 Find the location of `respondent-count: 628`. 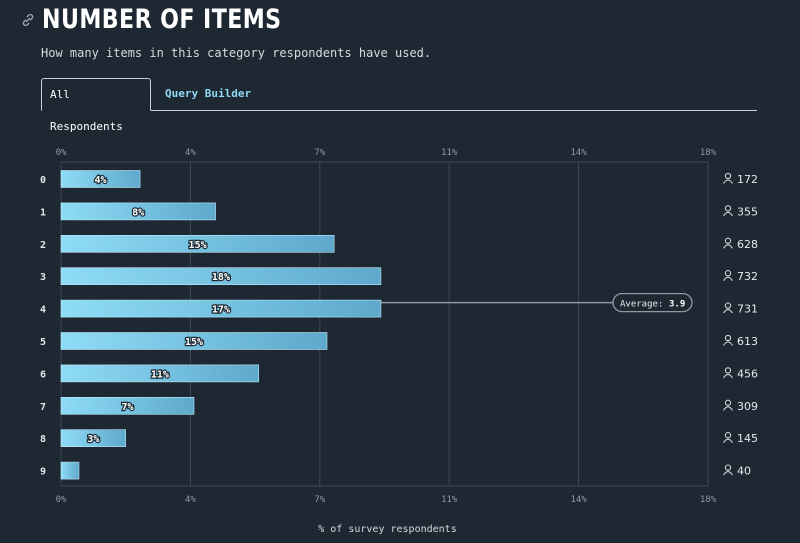

respondent-count: 628 is located at coordinates (740, 244).